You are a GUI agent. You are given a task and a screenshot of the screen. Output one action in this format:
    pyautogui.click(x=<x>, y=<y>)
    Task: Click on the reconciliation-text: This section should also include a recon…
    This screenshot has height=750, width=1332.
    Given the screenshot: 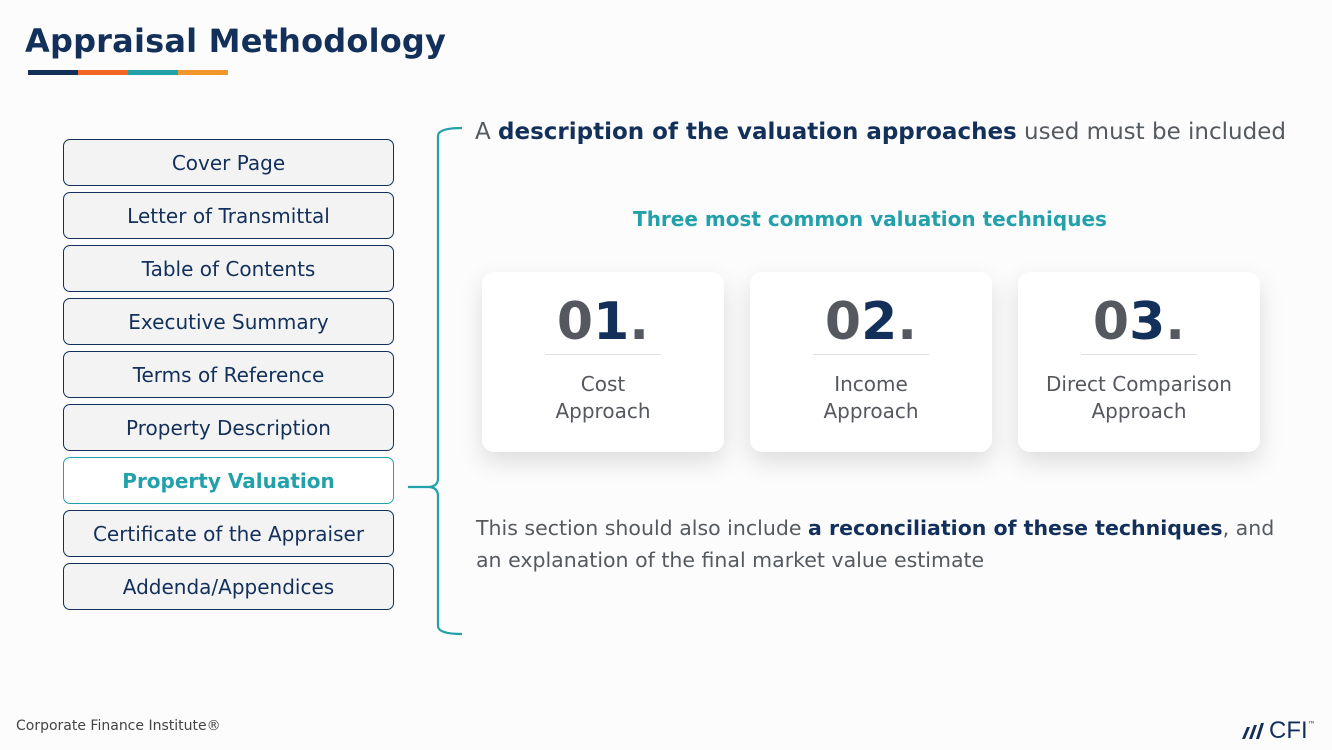 What is the action you would take?
    pyautogui.click(x=875, y=544)
    